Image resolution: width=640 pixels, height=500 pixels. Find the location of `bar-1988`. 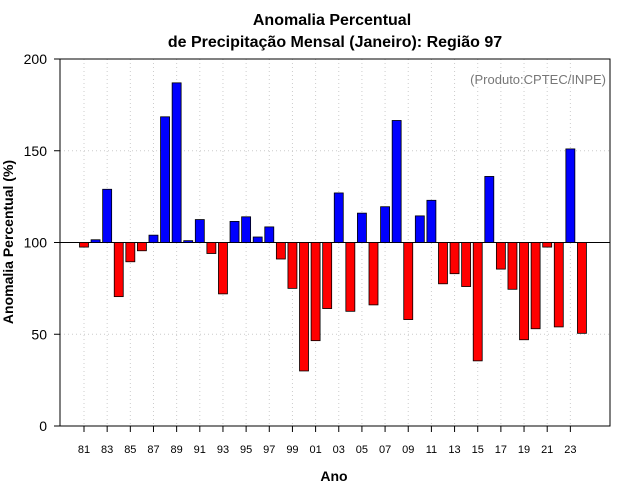

bar-1988 is located at coordinates (165, 179).